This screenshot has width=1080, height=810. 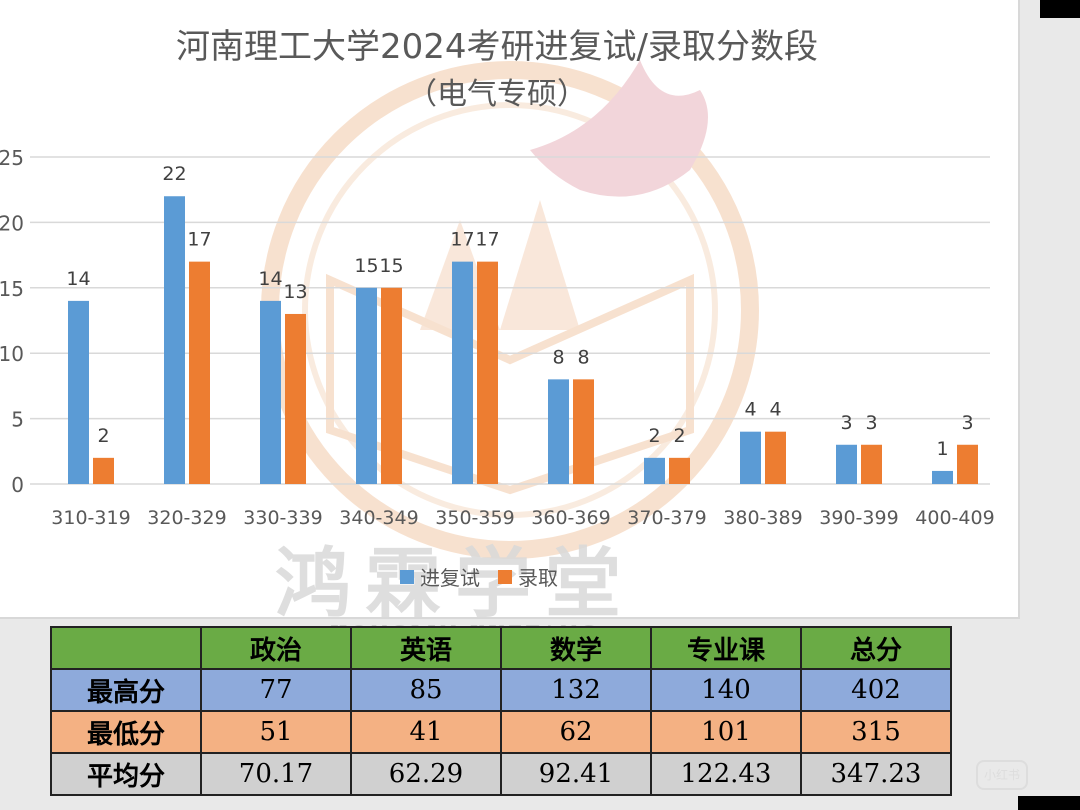 I want to click on y-tick-label: 15, so click(x=12, y=289).